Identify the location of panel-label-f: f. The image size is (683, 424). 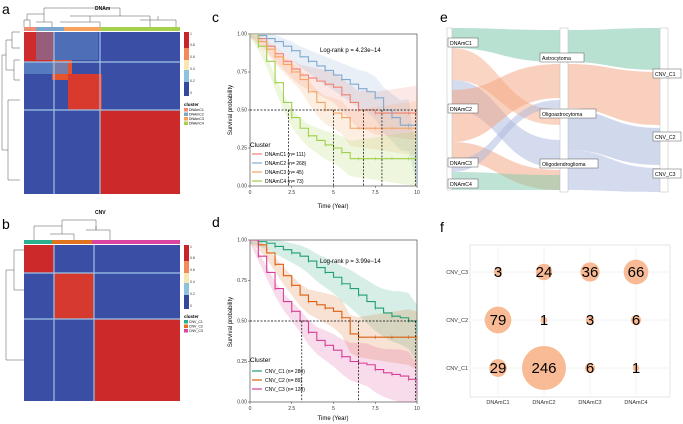
(442, 227).